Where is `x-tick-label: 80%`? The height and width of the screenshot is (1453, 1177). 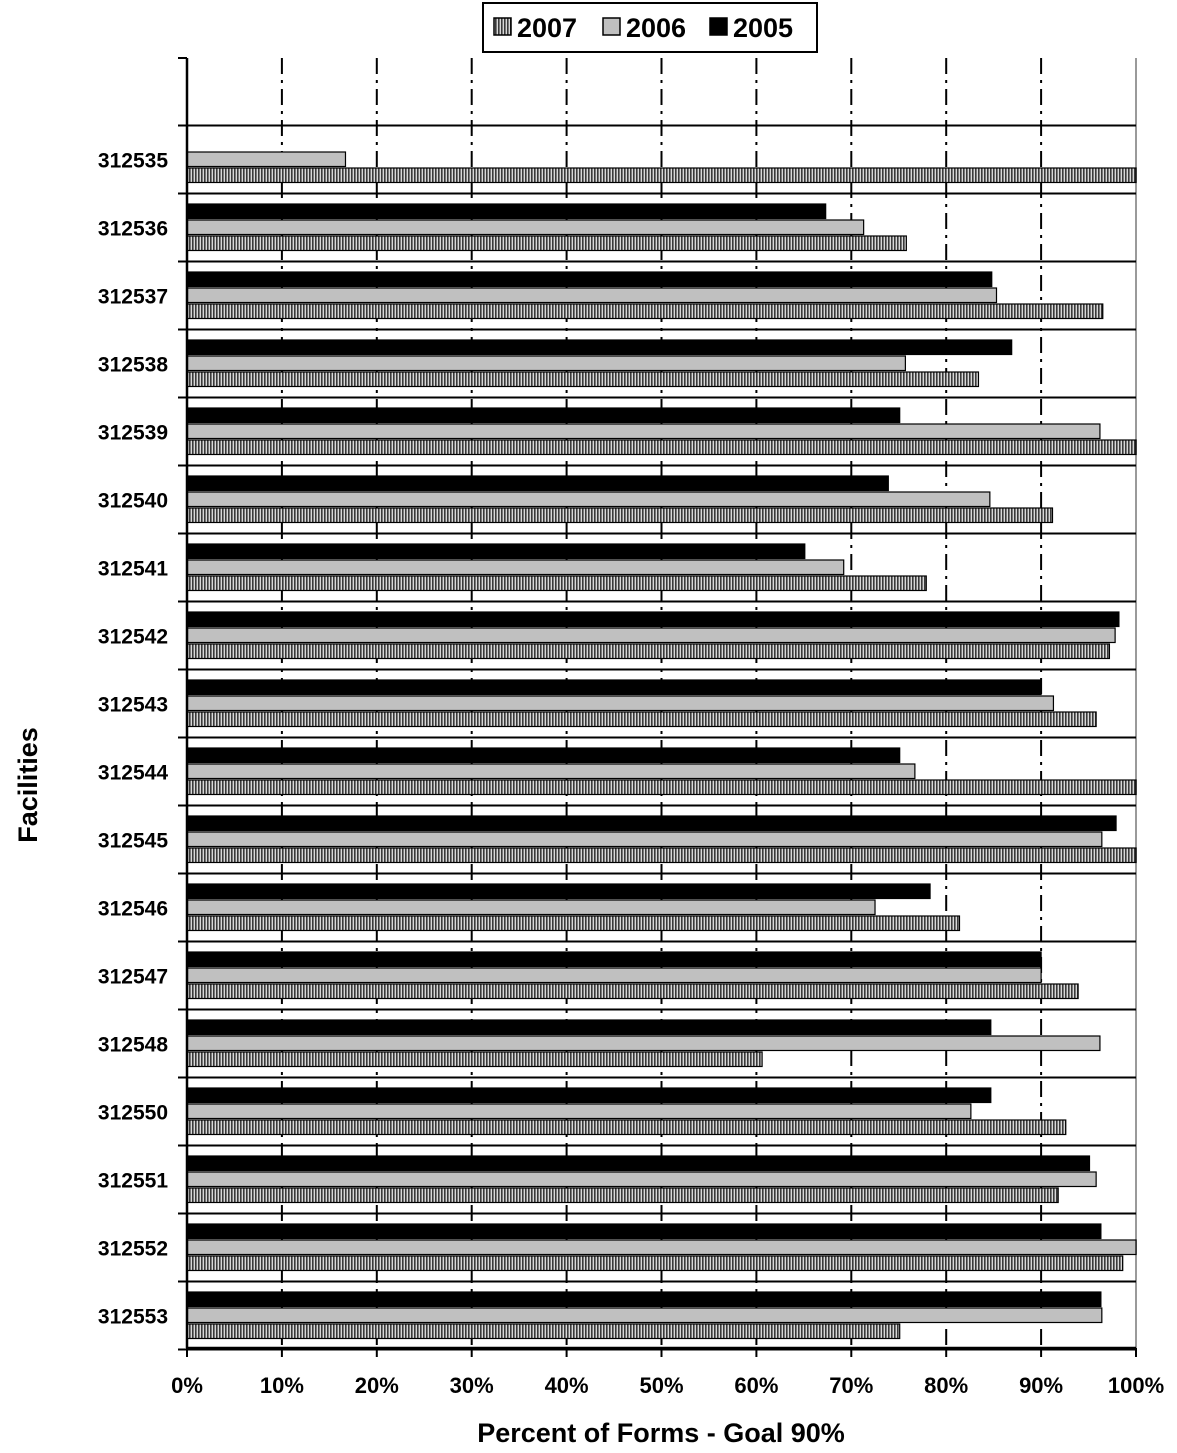 x-tick-label: 80% is located at coordinates (946, 1385).